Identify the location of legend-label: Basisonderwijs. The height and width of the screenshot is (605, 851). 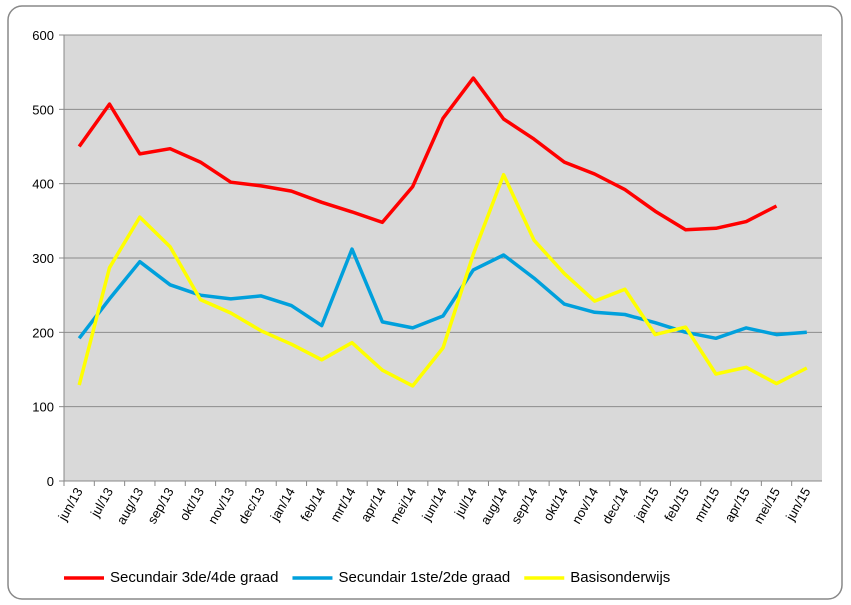
(620, 577).